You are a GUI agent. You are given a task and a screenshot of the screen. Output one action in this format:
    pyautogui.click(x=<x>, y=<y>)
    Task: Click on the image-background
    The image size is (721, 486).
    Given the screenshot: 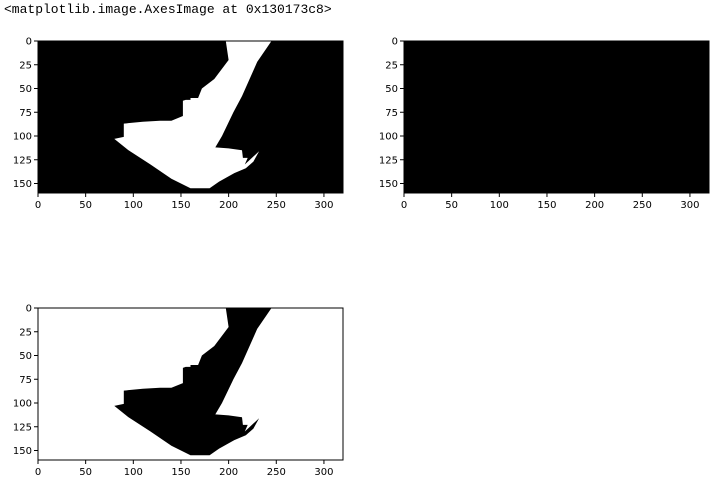 What is the action you would take?
    pyautogui.click(x=556, y=117)
    